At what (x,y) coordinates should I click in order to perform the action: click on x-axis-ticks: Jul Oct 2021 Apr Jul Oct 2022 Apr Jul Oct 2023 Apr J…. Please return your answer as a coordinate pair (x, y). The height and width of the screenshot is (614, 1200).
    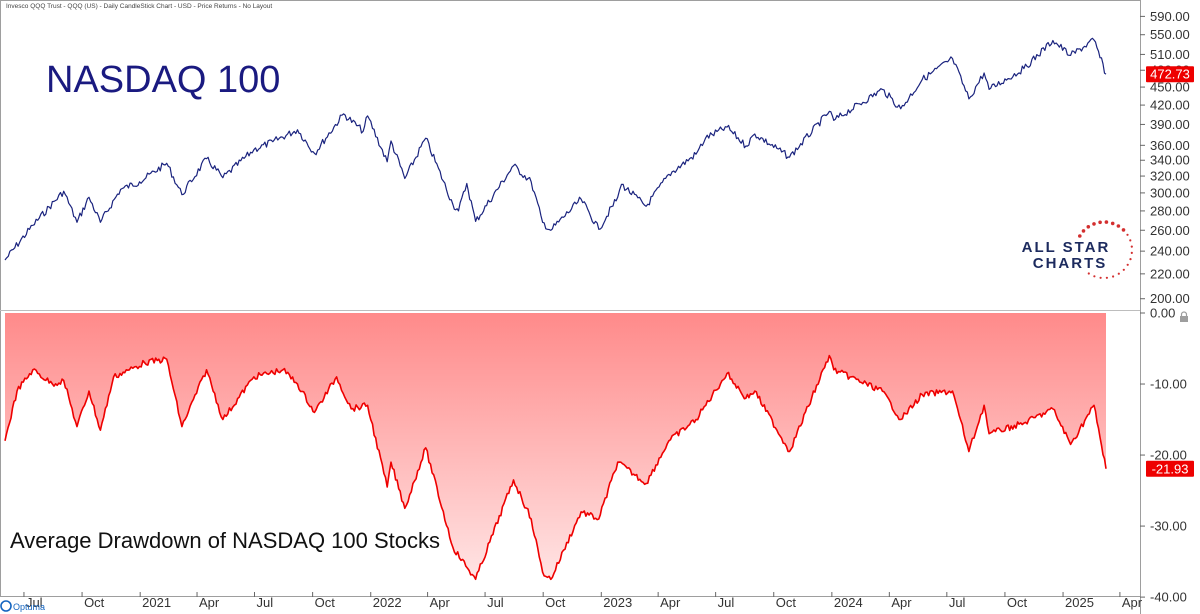
    Looking at the image, I should click on (583, 601).